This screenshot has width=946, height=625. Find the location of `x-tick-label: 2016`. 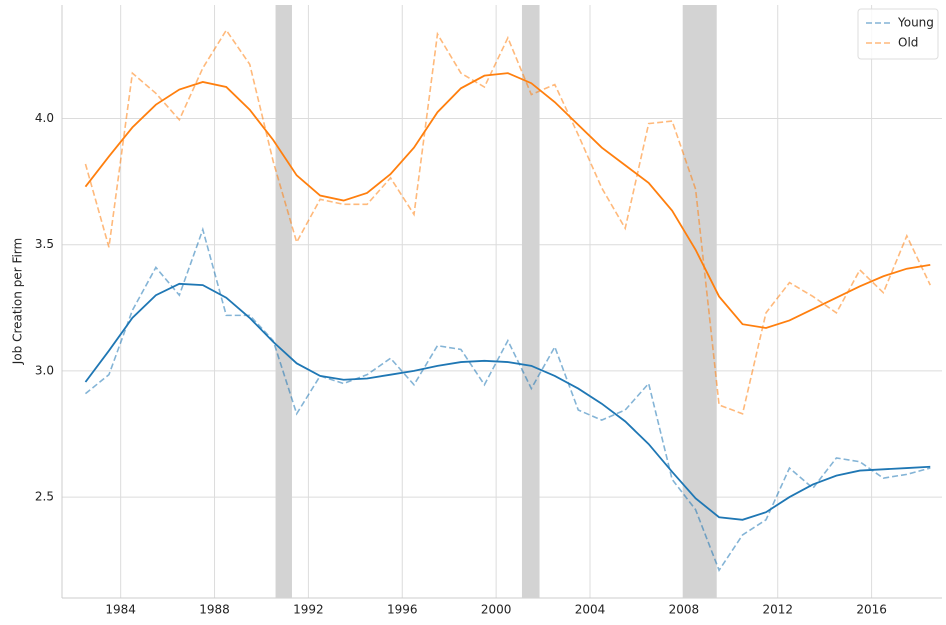

x-tick-label: 2016 is located at coordinates (871, 610).